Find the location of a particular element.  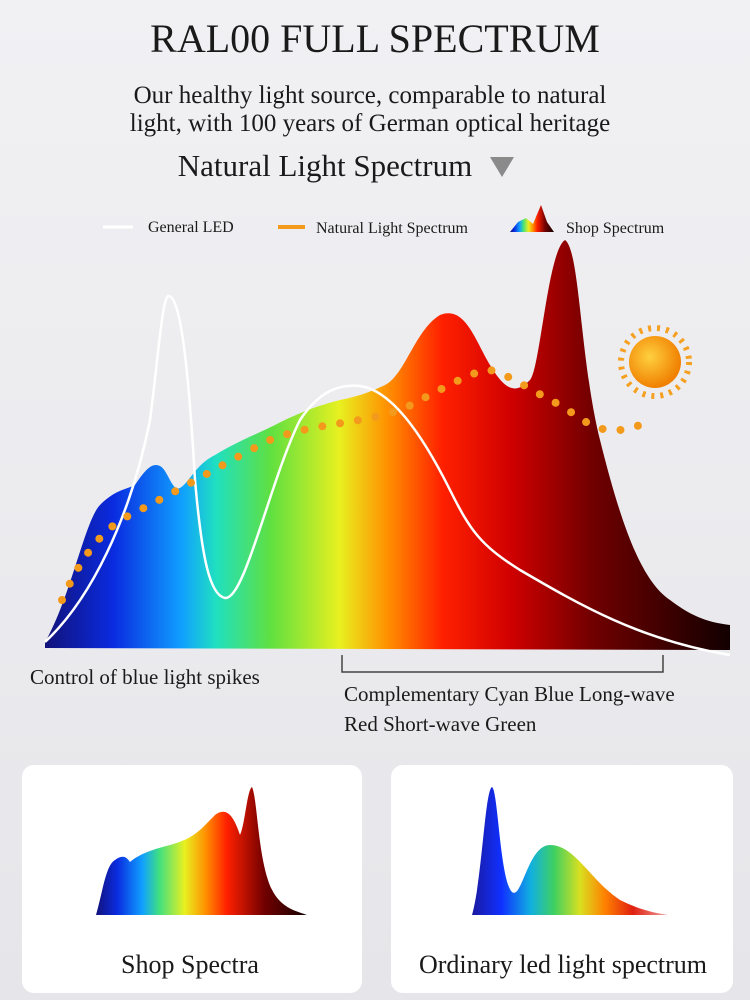

annotation: Control of blue light spikes is located at coordinates (145, 677).